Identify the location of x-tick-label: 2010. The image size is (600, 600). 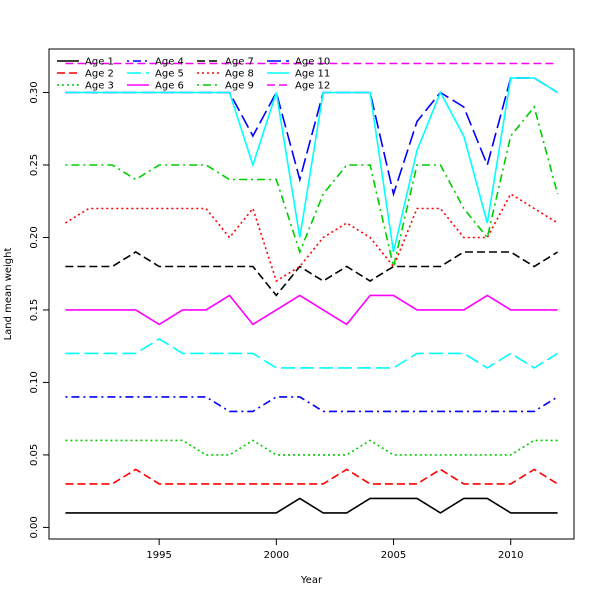
(510, 555).